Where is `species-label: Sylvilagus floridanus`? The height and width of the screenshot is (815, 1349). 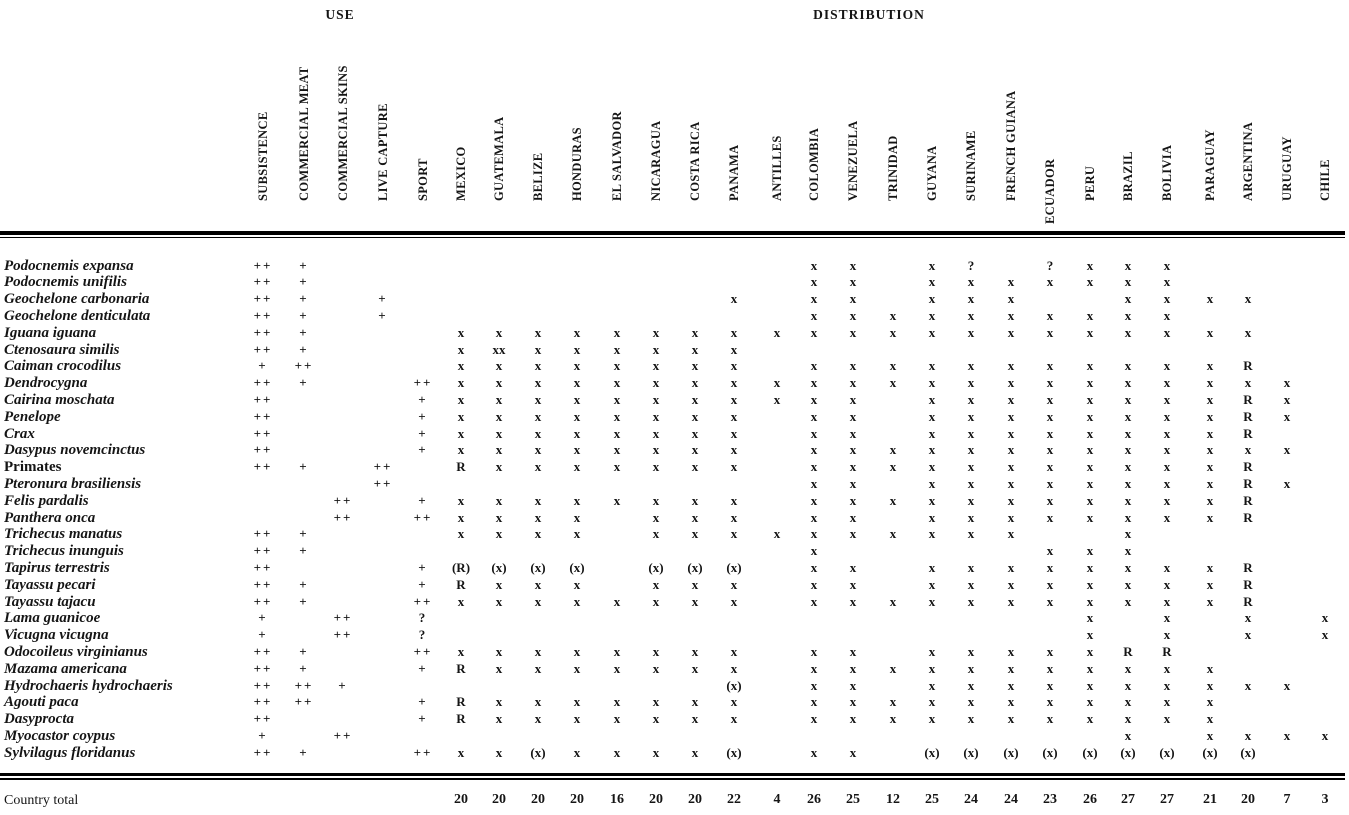 species-label: Sylvilagus floridanus is located at coordinates (70, 752).